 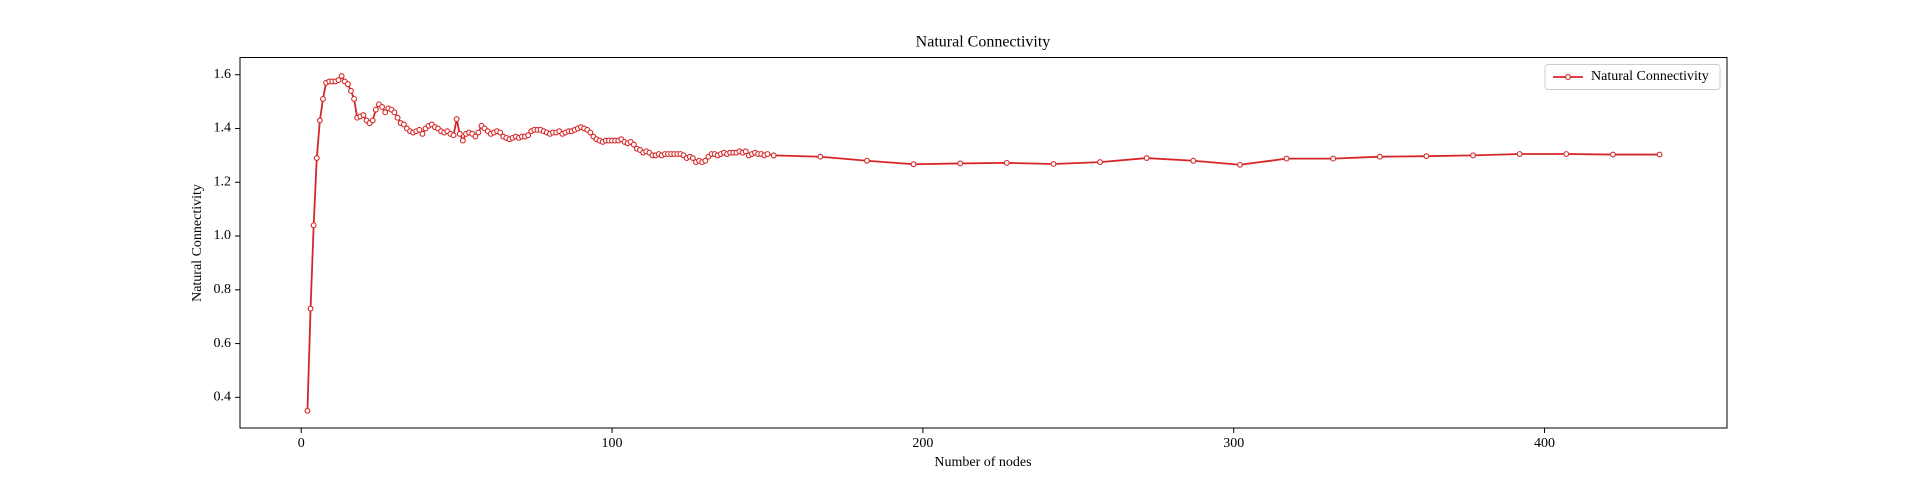 What do you see at coordinates (983, 42) in the screenshot?
I see `chart-title: Natural Connectivity` at bounding box center [983, 42].